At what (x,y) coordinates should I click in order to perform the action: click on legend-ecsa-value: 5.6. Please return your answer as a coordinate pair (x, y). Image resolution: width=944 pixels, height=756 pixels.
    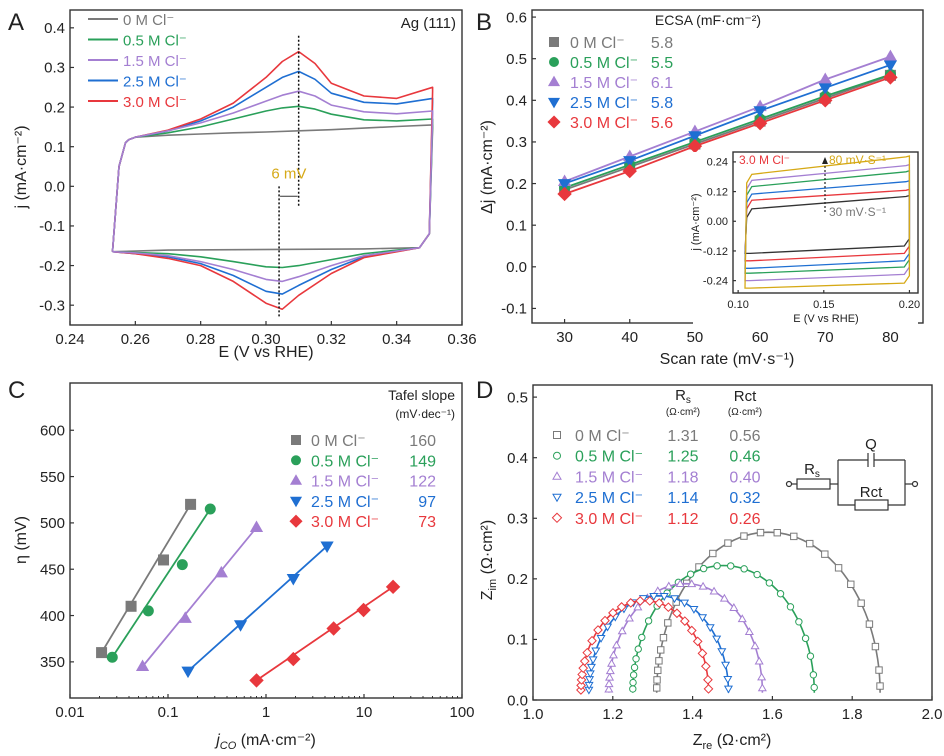
    Looking at the image, I should click on (662, 123).